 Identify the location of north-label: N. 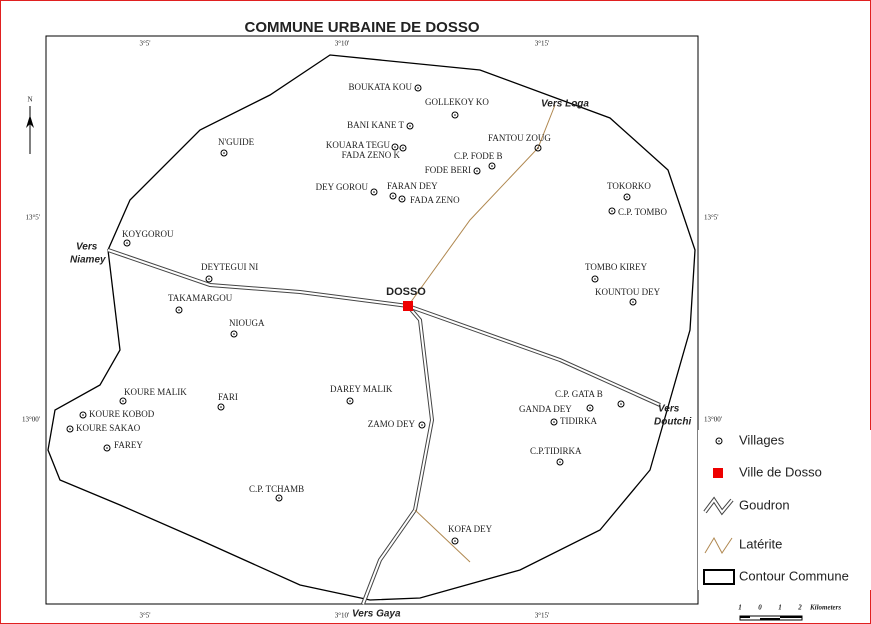
(29, 100).